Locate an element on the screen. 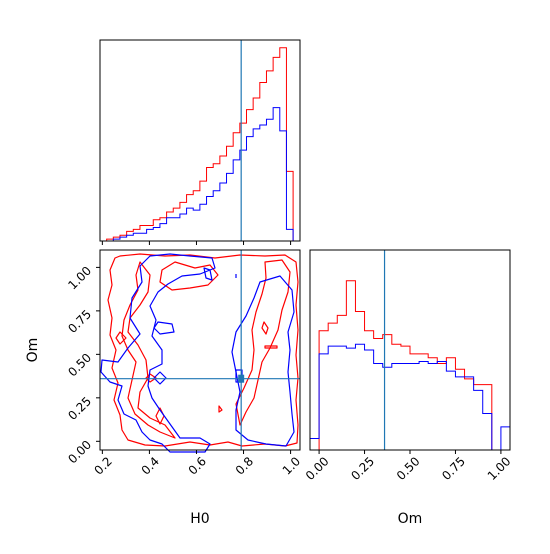  contour-blue-blob-c is located at coordinates (208, 274).